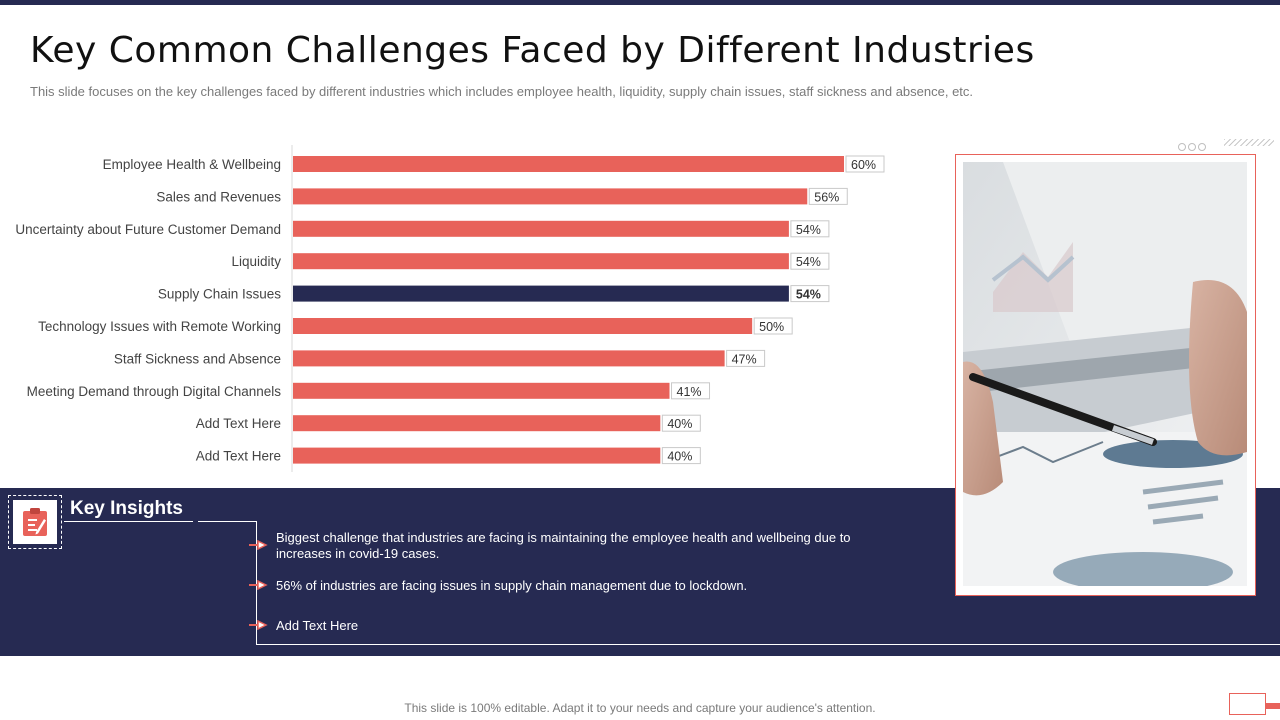 The width and height of the screenshot is (1280, 720). Describe the element at coordinates (208, 521) in the screenshot. I see `title-underline-short` at that location.